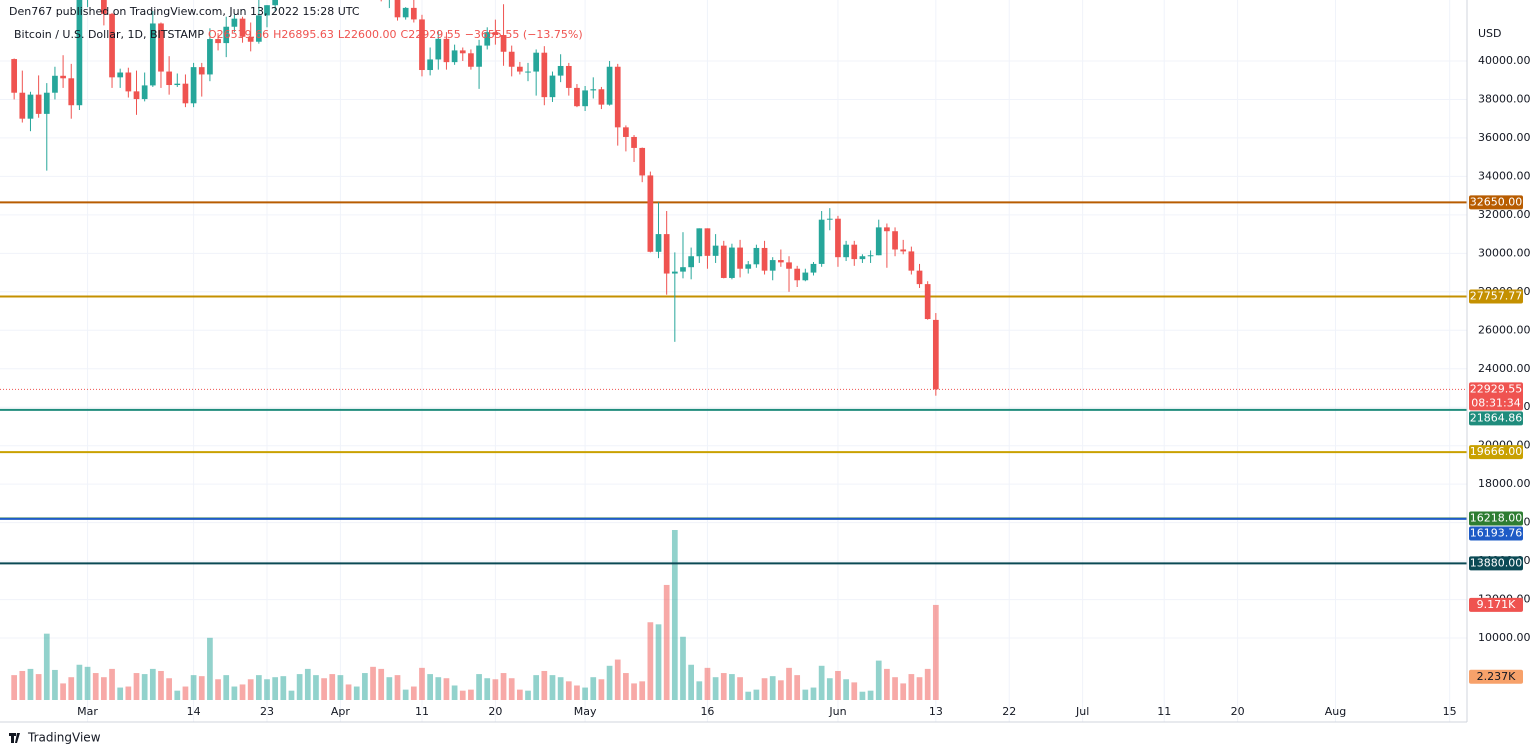  I want to click on legend-value: −3655.55 (−13.75%), so click(523, 34).